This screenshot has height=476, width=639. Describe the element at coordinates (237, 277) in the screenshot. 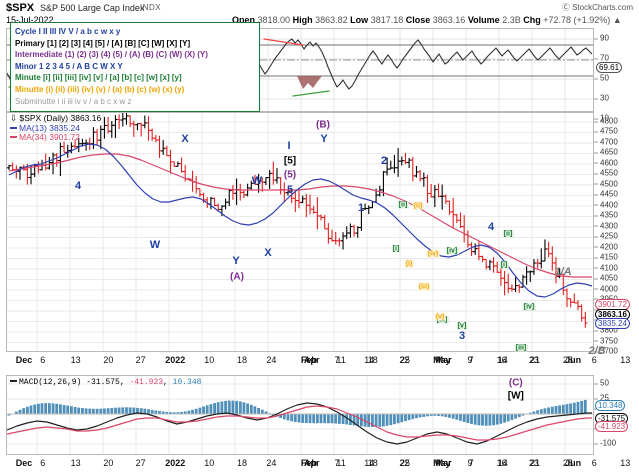

I see `wave-label-inter: (A)` at that location.